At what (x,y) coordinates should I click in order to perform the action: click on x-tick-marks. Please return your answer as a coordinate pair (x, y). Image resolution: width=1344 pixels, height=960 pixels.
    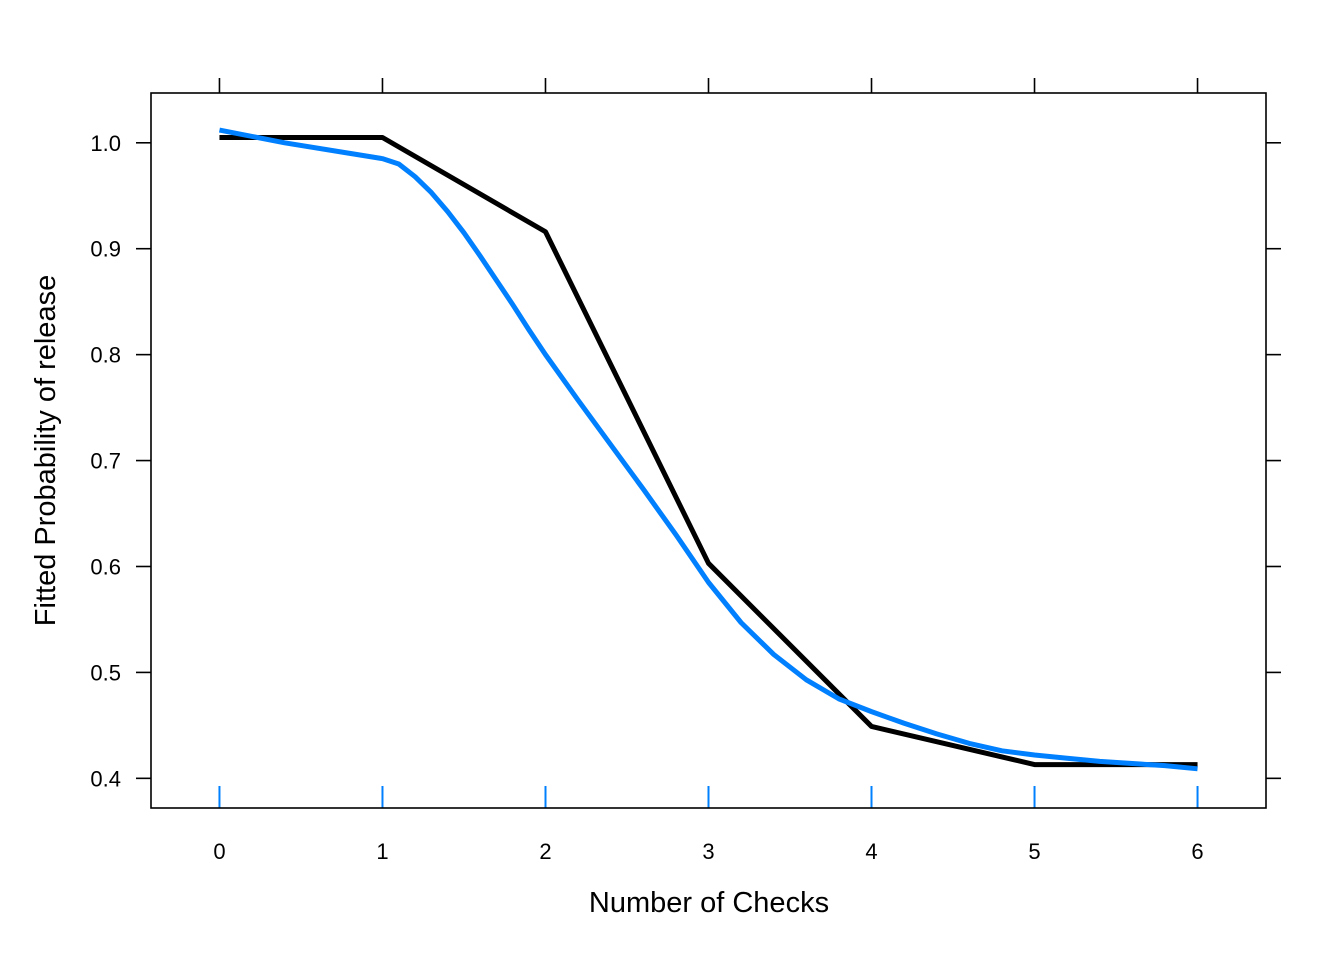
    Looking at the image, I should click on (708, 85).